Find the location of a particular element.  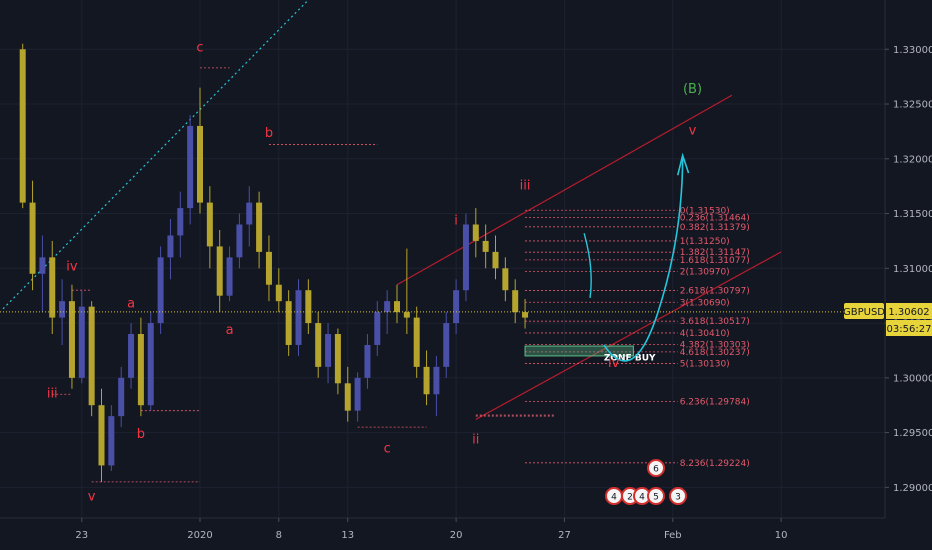

time-tick-label: 13 is located at coordinates (347, 535).